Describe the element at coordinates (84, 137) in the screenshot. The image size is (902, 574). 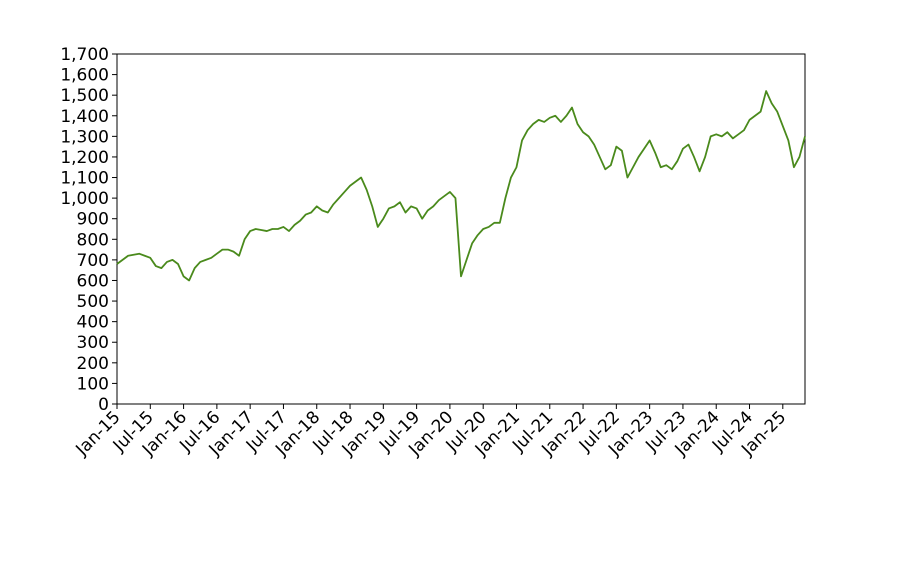
I see `y-tick-label: 1,300` at that location.